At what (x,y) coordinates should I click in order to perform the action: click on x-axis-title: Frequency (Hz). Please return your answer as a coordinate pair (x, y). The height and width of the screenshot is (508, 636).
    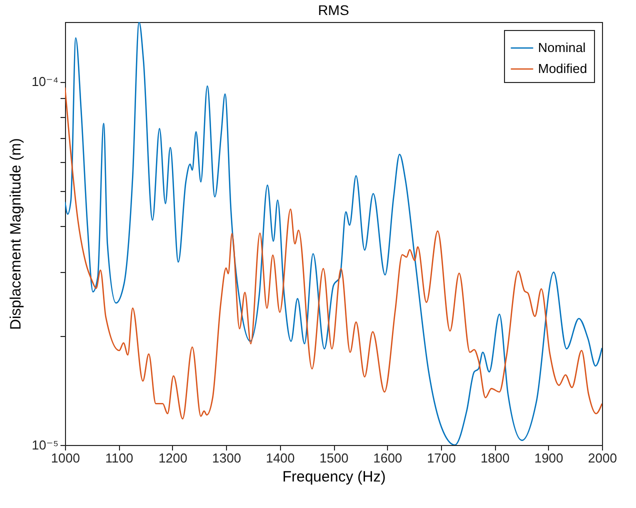
    Looking at the image, I should click on (334, 477).